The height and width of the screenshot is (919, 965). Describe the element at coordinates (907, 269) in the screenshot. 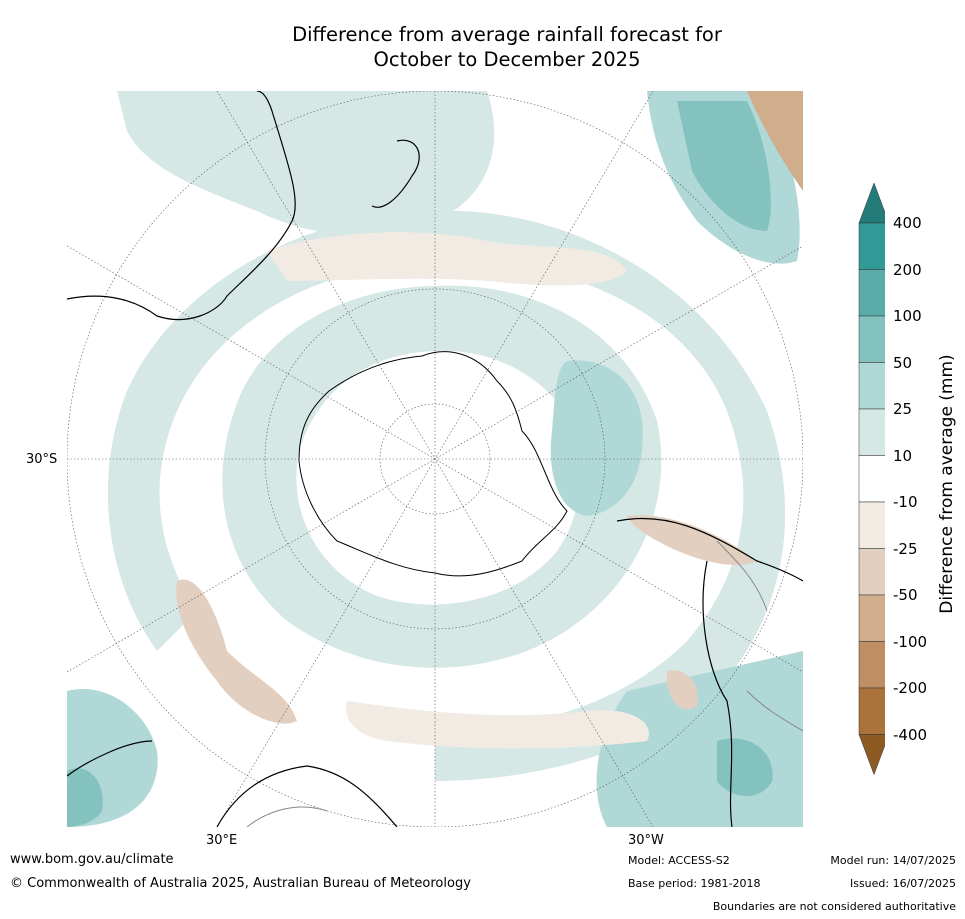

I see `colorbar-tick-label: 200` at that location.